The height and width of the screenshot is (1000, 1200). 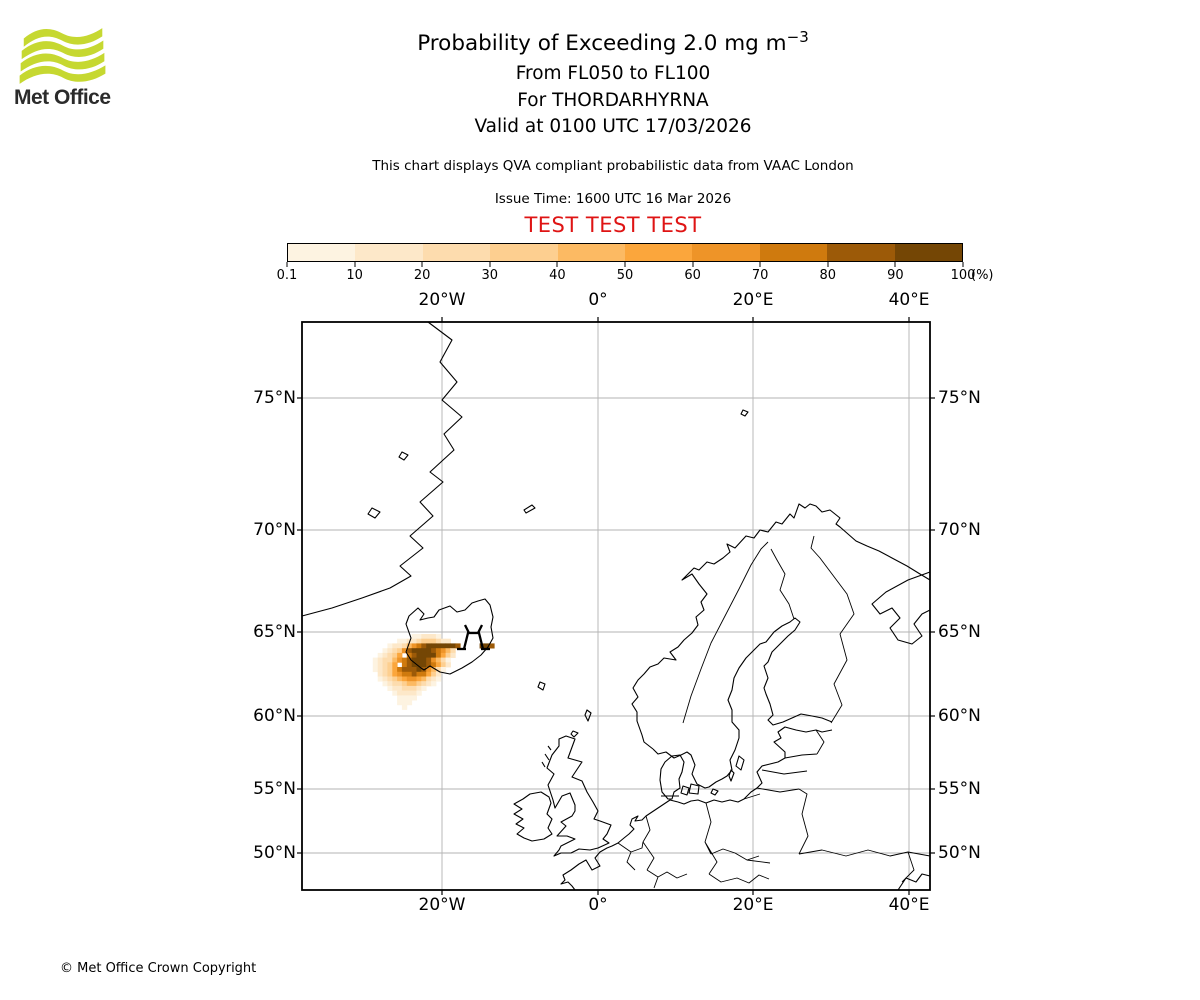 What do you see at coordinates (598, 300) in the screenshot?
I see `lon-label-top: 0°` at bounding box center [598, 300].